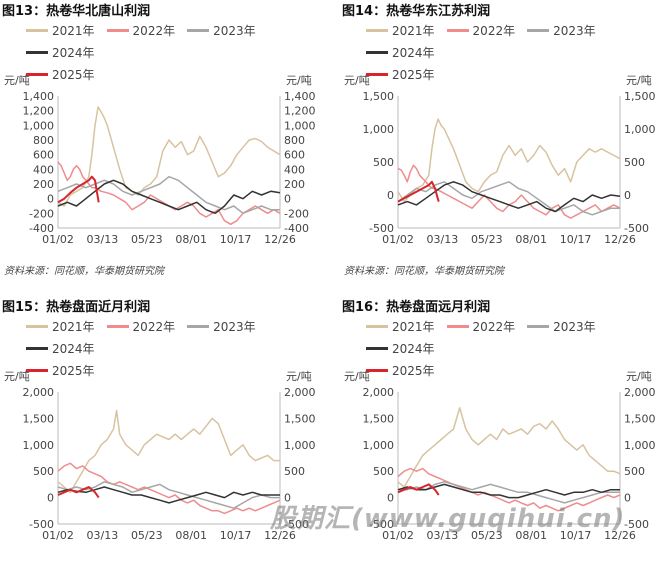  What do you see at coordinates (39, 111) in the screenshot?
I see `y-tick-label-left: 1,200` at bounding box center [39, 111].